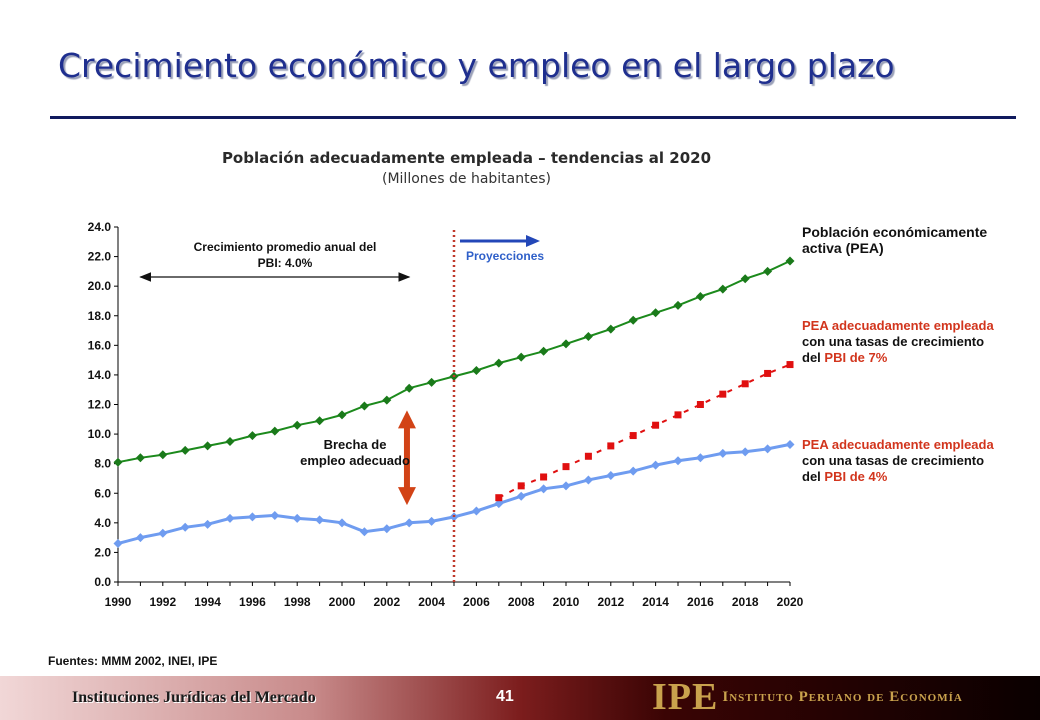 The height and width of the screenshot is (720, 1040). I want to click on projections-label: Proyecciones, so click(505, 256).